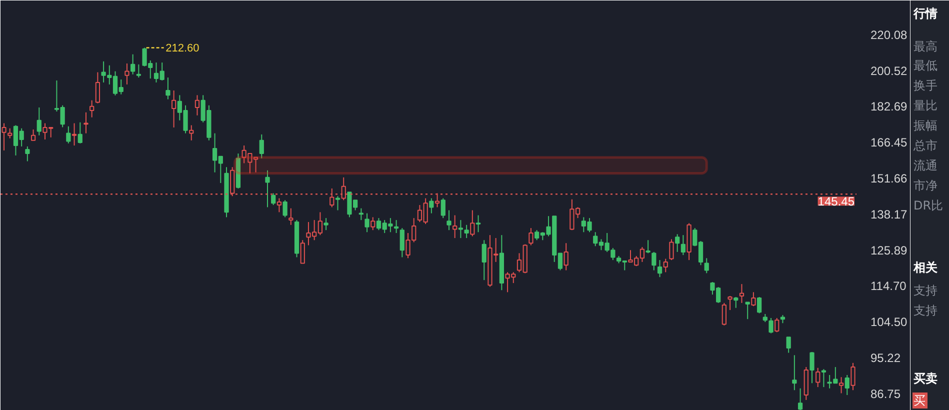 The width and height of the screenshot is (949, 410). Describe the element at coordinates (889, 179) in the screenshot. I see `y-tick-label: 151.66` at that location.